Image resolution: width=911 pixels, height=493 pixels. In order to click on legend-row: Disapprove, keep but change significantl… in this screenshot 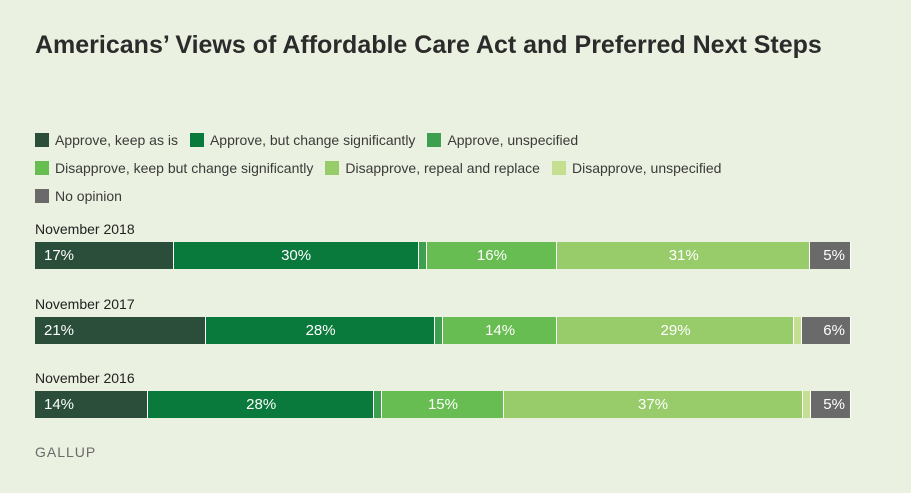, I will do `click(465, 168)`.